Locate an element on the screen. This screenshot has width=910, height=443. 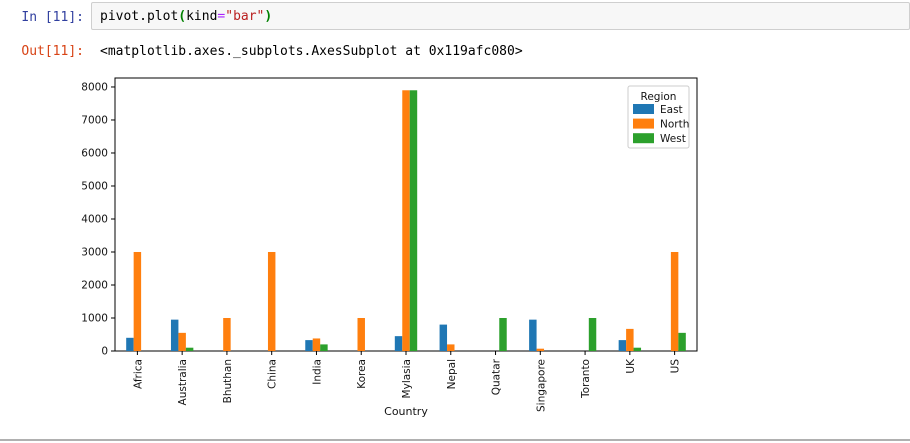
y-tick-label: 3000 is located at coordinates (94, 252).